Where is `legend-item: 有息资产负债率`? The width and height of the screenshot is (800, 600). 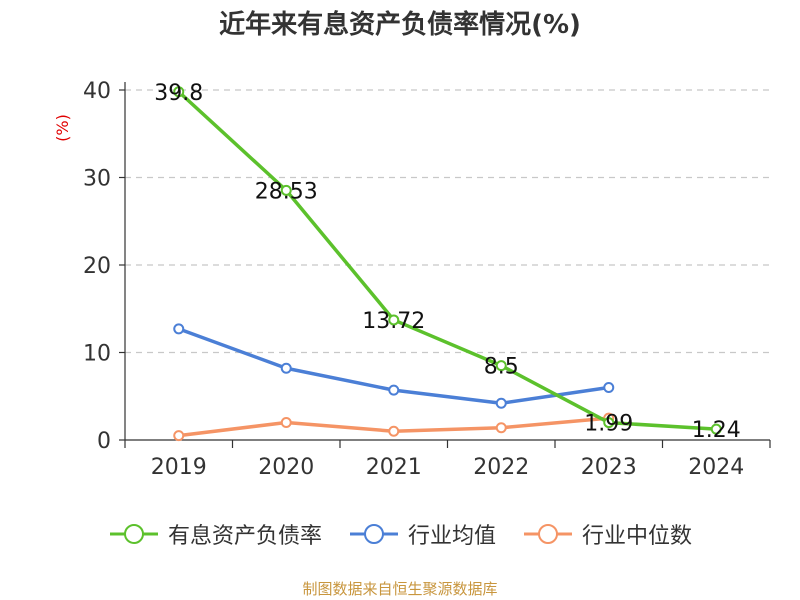
legend-item: 有息资产负债率 is located at coordinates (215, 534).